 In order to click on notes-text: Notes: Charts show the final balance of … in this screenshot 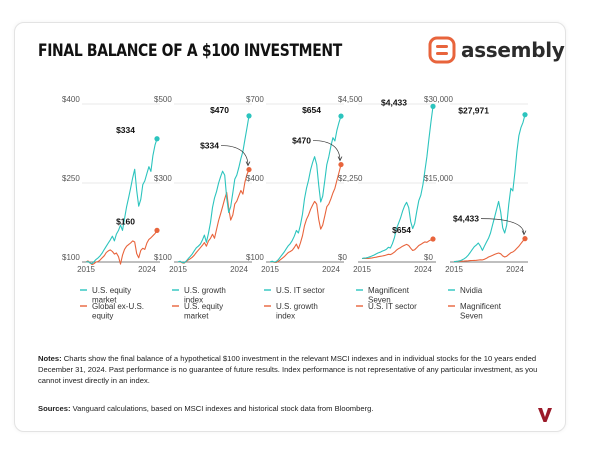, I will do `click(293, 369)`.